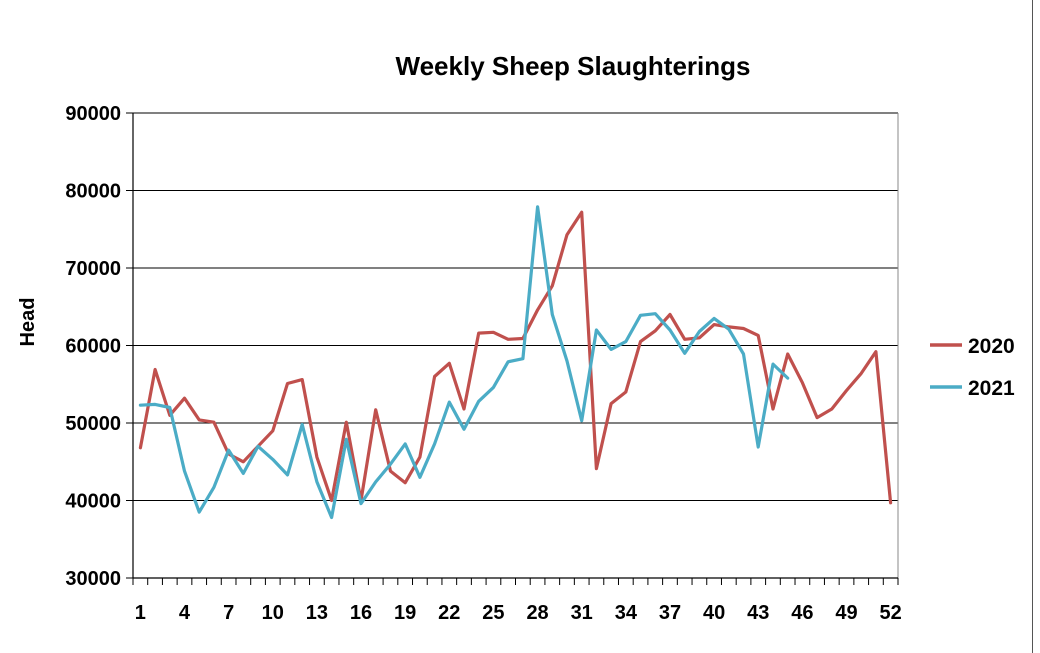 This screenshot has width=1040, height=653. Describe the element at coordinates (626, 613) in the screenshot. I see `x-tick-label: 34` at that location.